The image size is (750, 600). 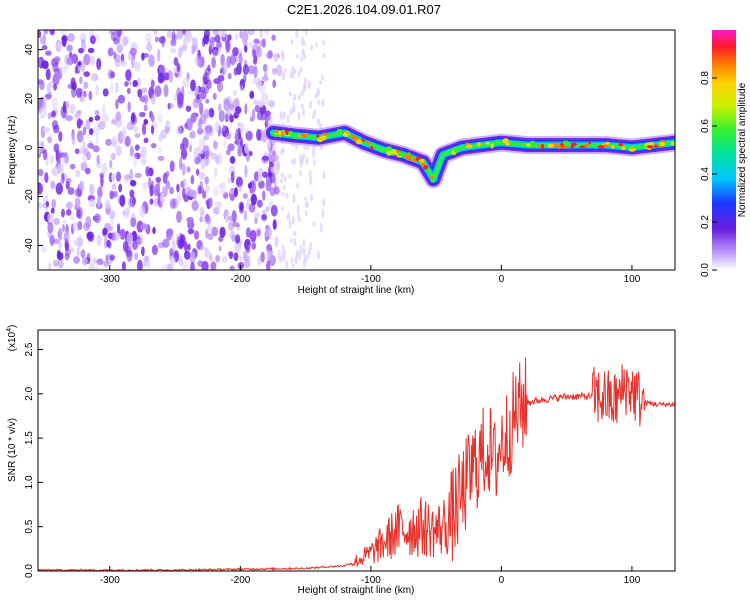 What do you see at coordinates (724, 150) in the screenshot?
I see `colorbar-gradient` at bounding box center [724, 150].